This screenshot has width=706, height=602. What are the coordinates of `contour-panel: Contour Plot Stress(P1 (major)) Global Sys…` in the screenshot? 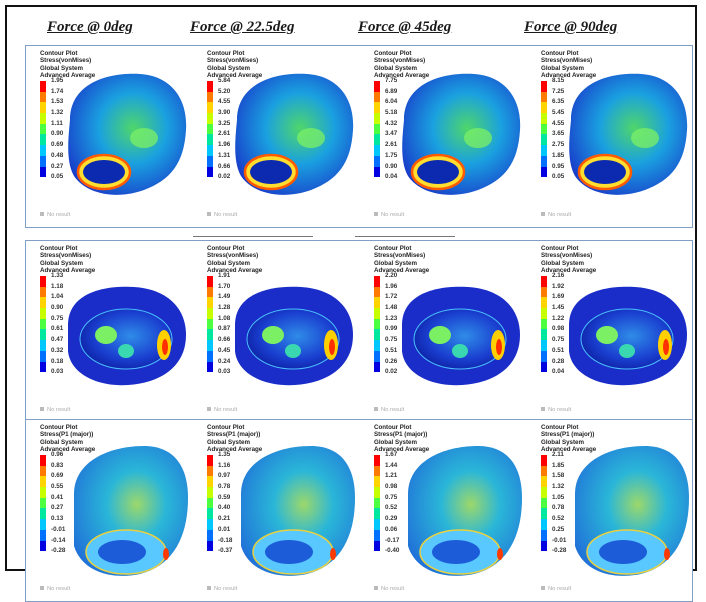 It's located at (109, 510).